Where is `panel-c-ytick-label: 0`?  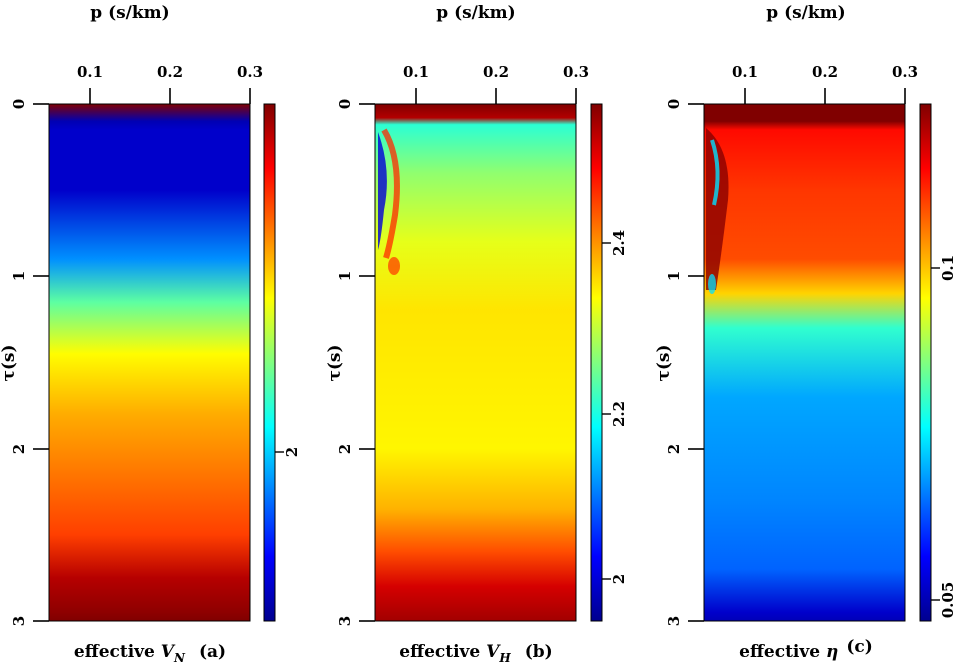
panel-c-ytick-label: 0 is located at coordinates (674, 104).